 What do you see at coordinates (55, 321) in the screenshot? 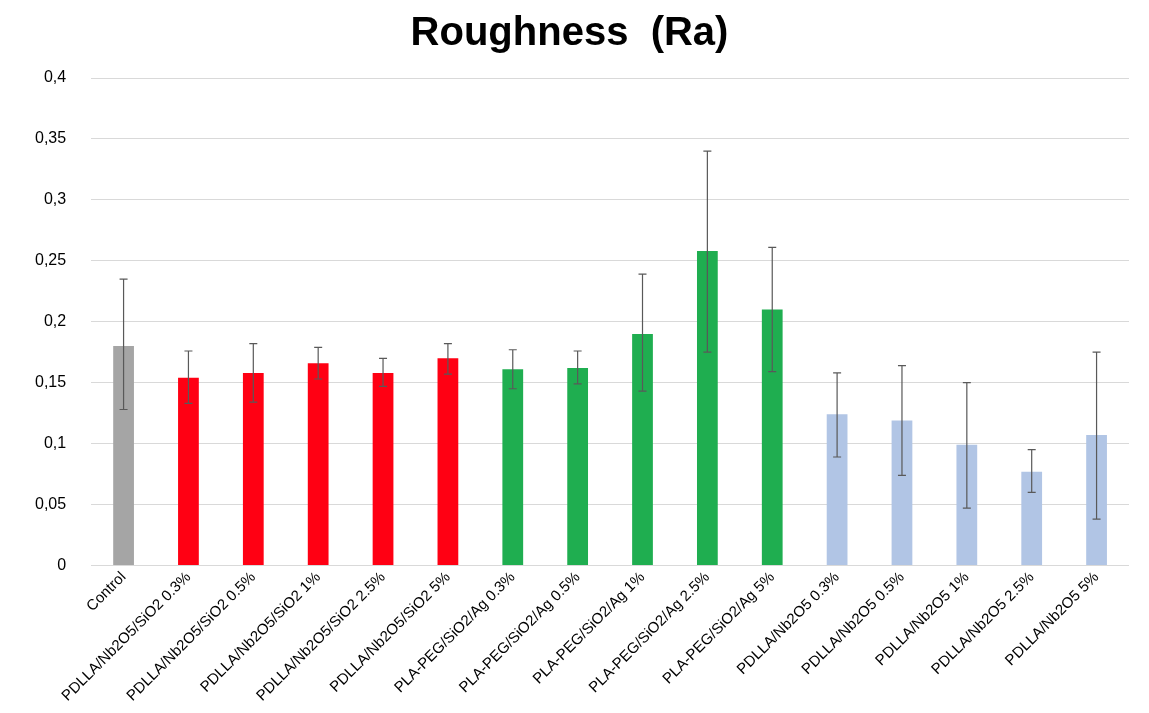
I see `y-tick-label: 0,2` at bounding box center [55, 321].